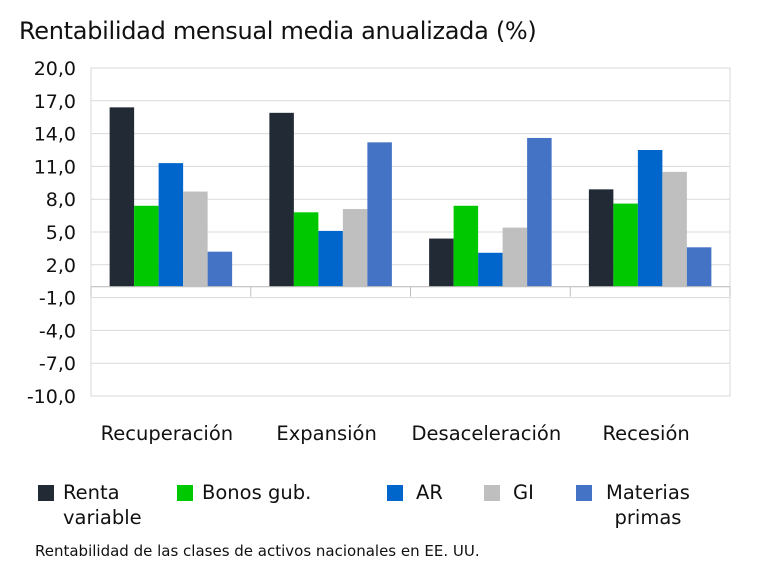 The width and height of the screenshot is (770, 567). Describe the element at coordinates (57, 331) in the screenshot. I see `y-tick-label: -4,0` at that location.